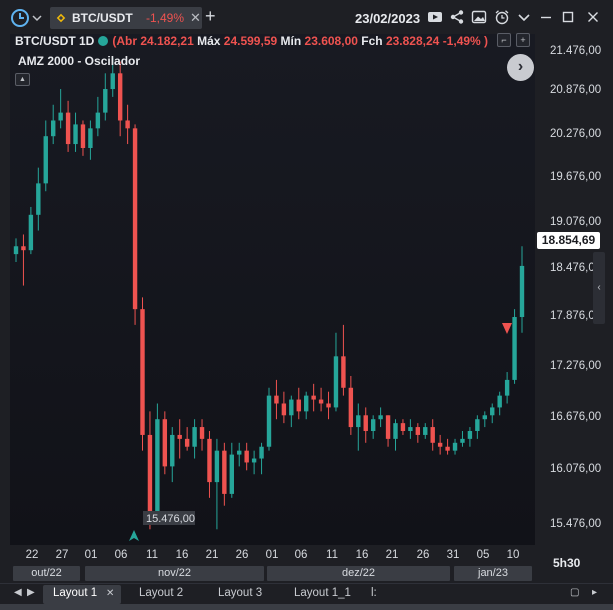 Image resolution: width=613 pixels, height=610 pixels. What do you see at coordinates (46, 573) in the screenshot?
I see `month-label: out/22` at bounding box center [46, 573].